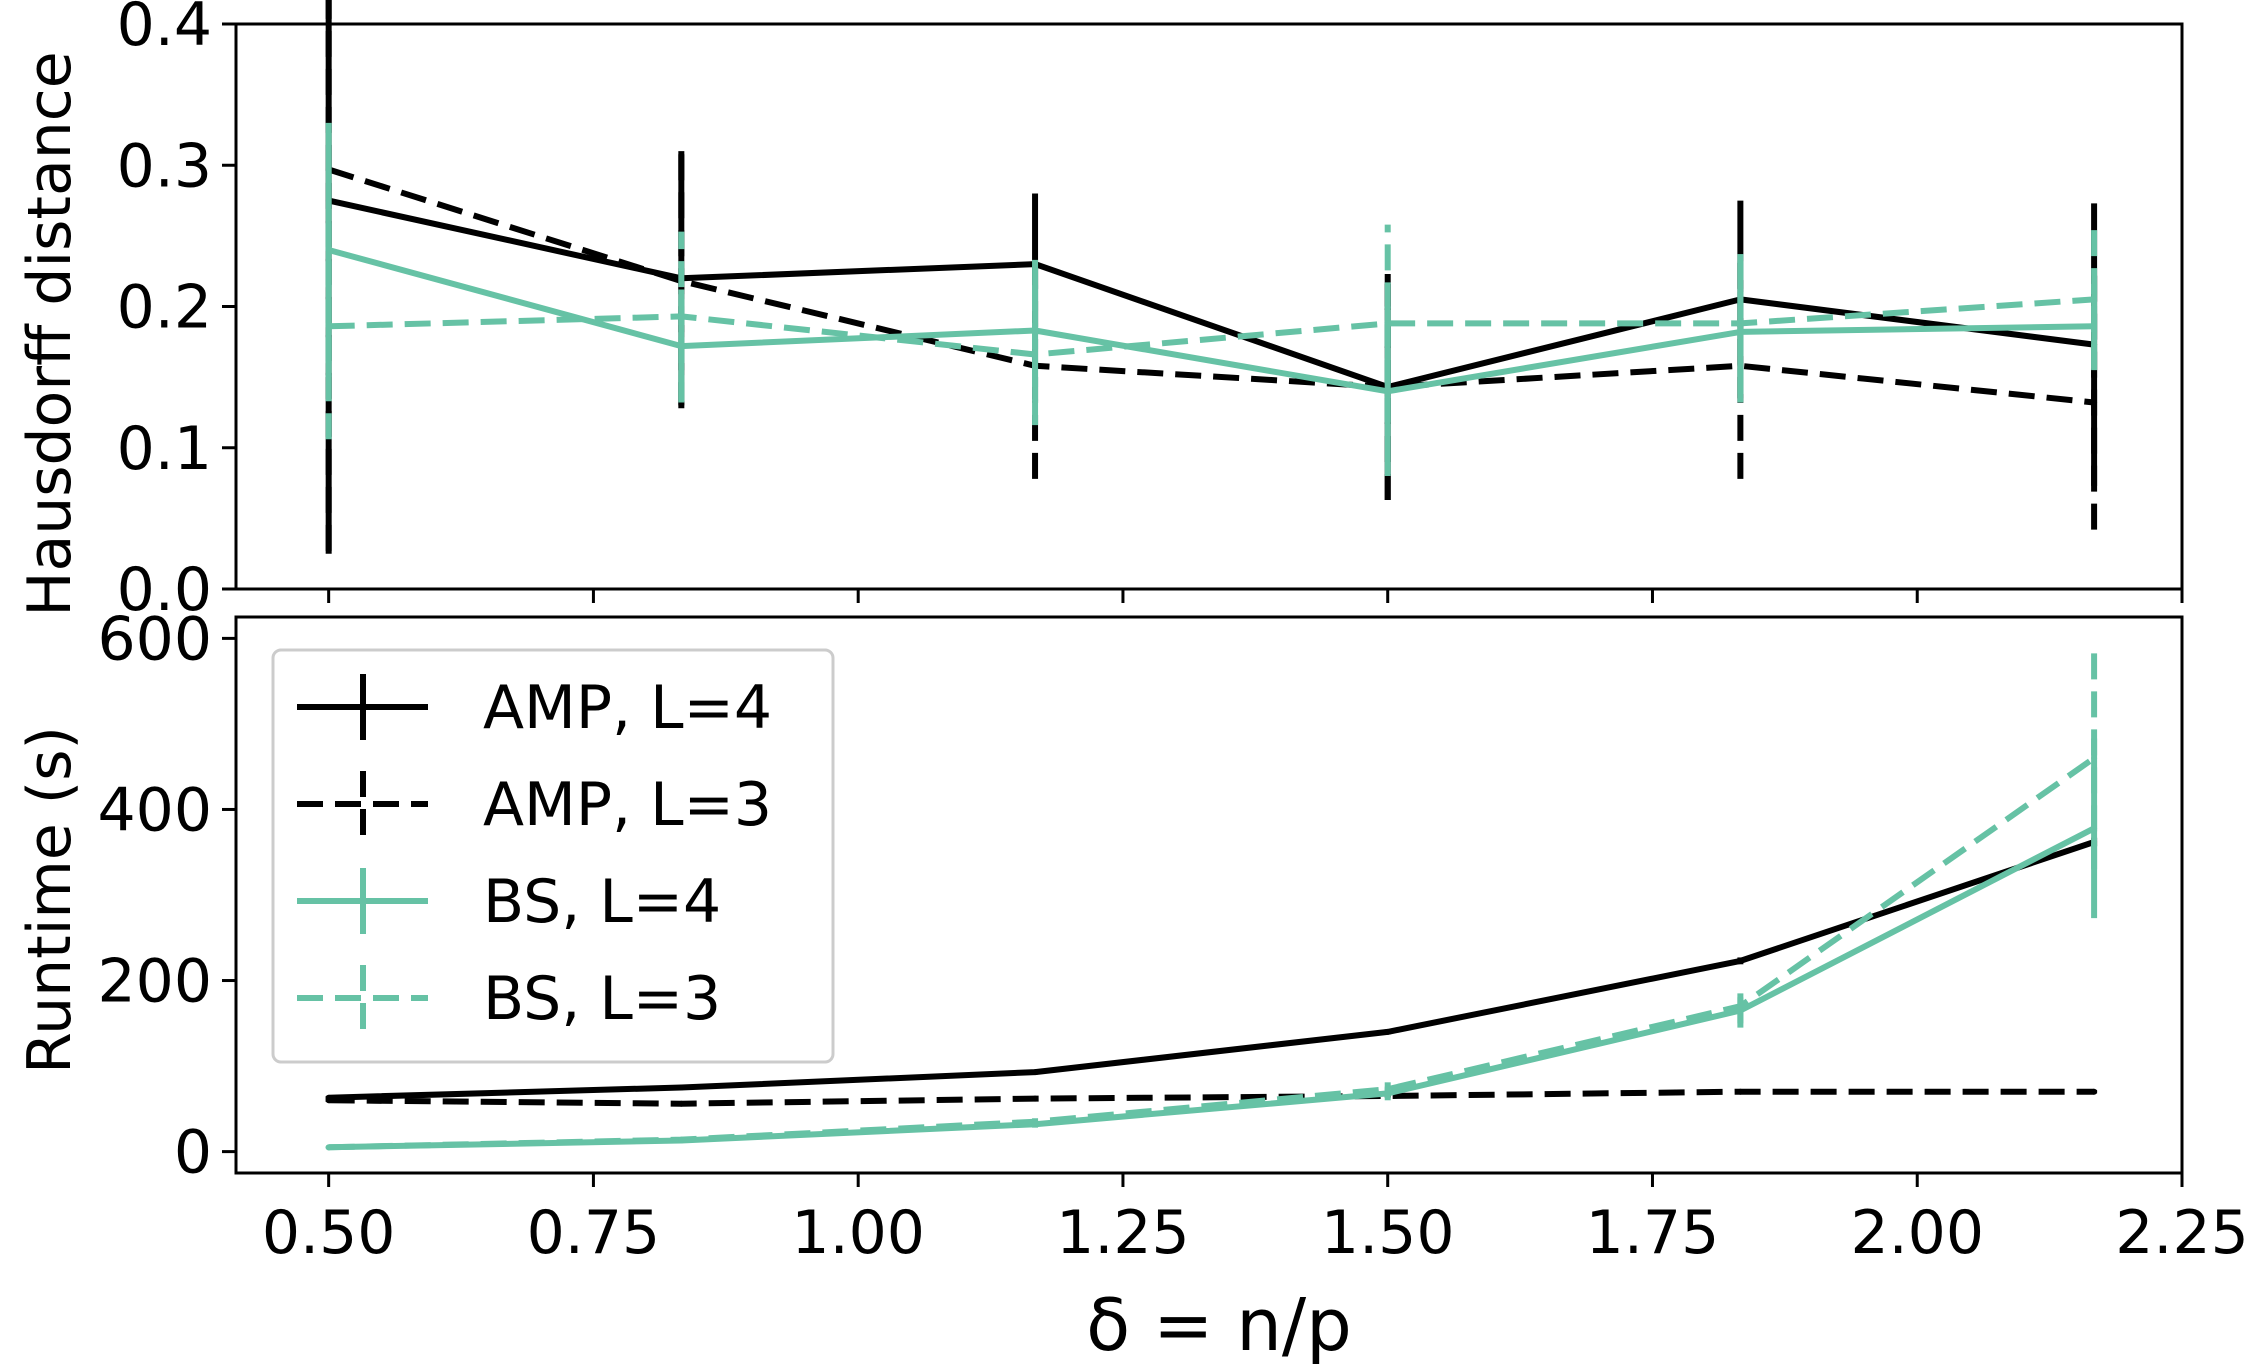 The width and height of the screenshot is (2252, 1364). What do you see at coordinates (164, 308) in the screenshot?
I see `y-tick-label: 0.2` at bounding box center [164, 308].